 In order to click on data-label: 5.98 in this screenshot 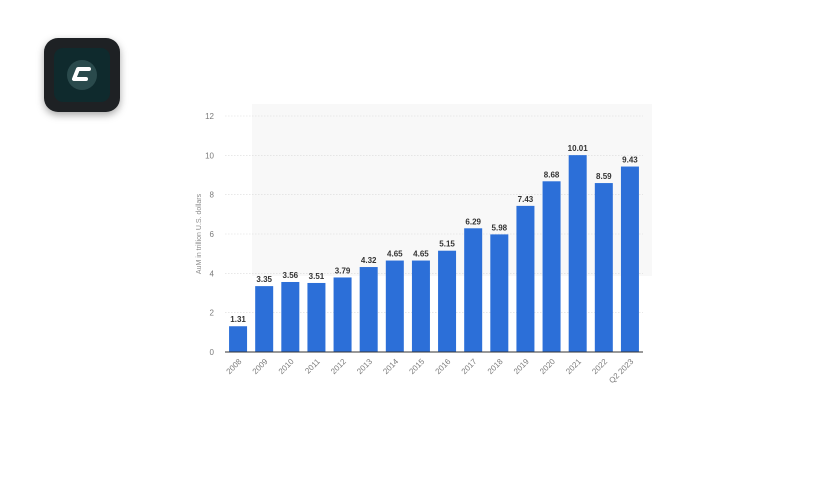, I will do `click(500, 227)`.